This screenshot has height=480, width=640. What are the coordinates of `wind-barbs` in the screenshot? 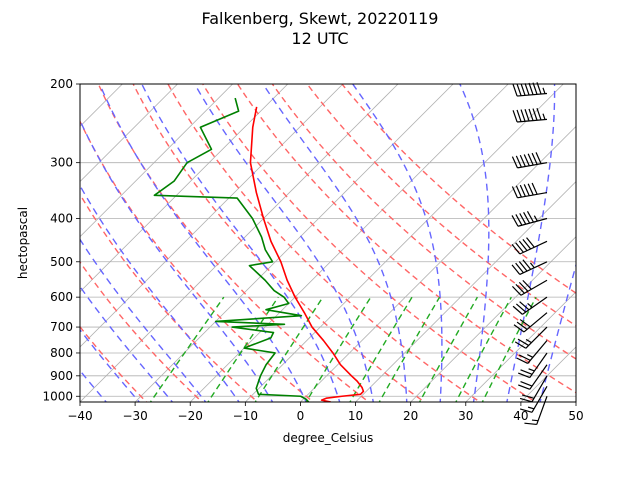 It's located at (529, 254).